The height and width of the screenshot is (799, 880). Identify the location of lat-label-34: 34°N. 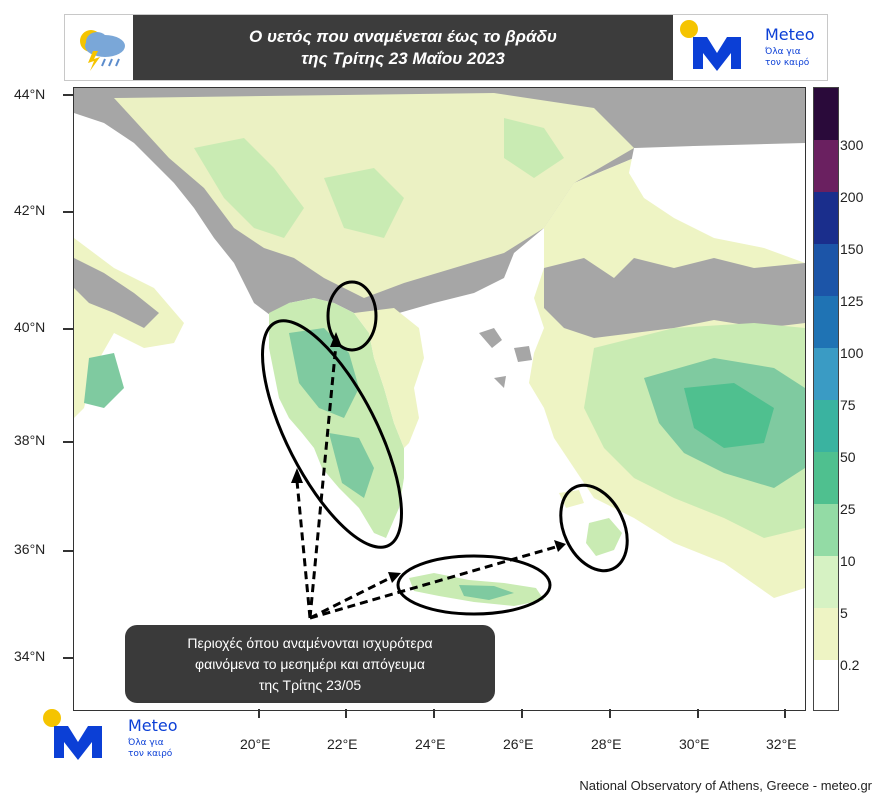
(30, 656).